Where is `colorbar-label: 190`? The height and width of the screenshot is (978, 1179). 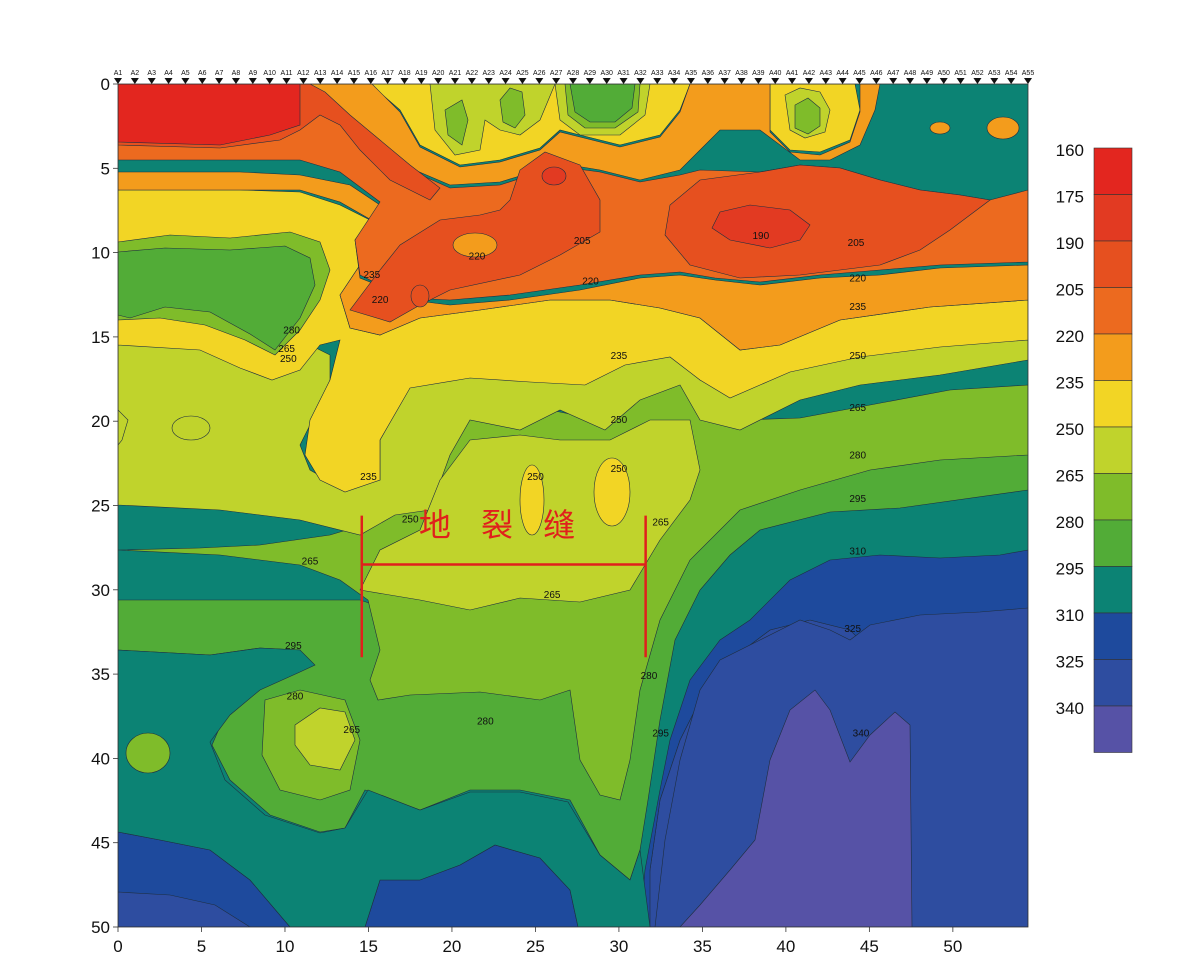
colorbar-label: 190 is located at coordinates (1070, 243).